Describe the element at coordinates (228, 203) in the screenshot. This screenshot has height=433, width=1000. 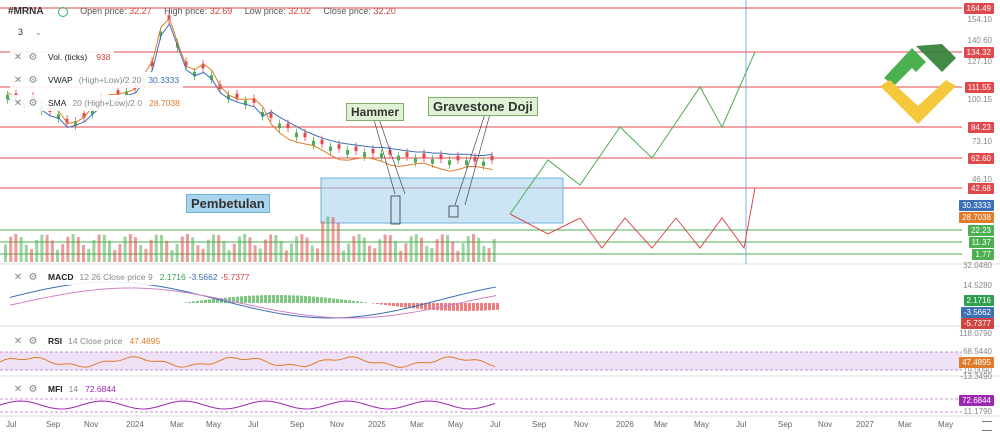
I see `annotation-correction: Pembetulan` at that location.